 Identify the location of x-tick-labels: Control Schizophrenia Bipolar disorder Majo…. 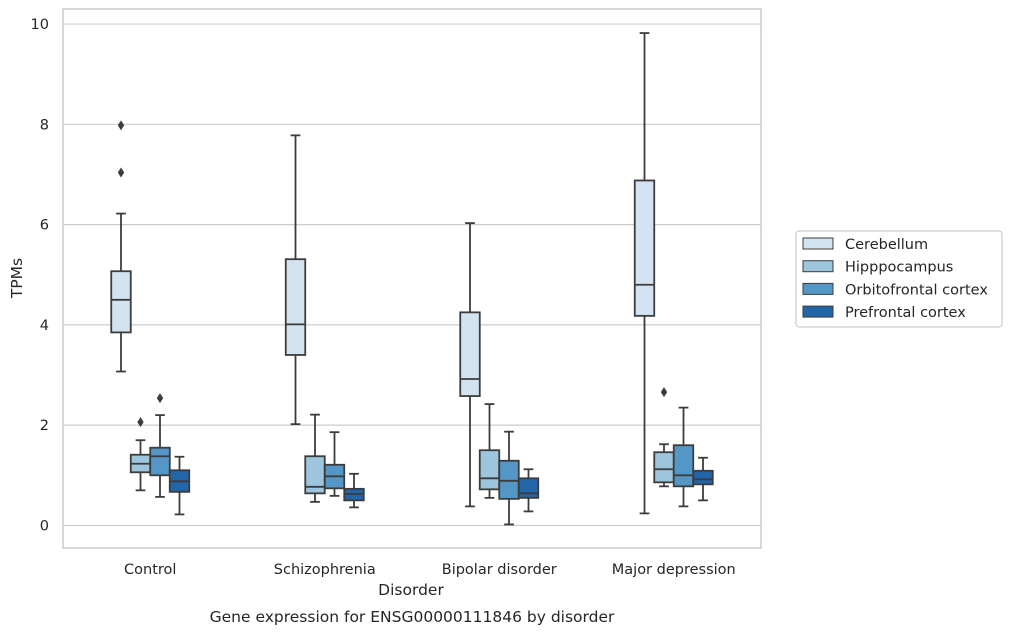
(430, 570).